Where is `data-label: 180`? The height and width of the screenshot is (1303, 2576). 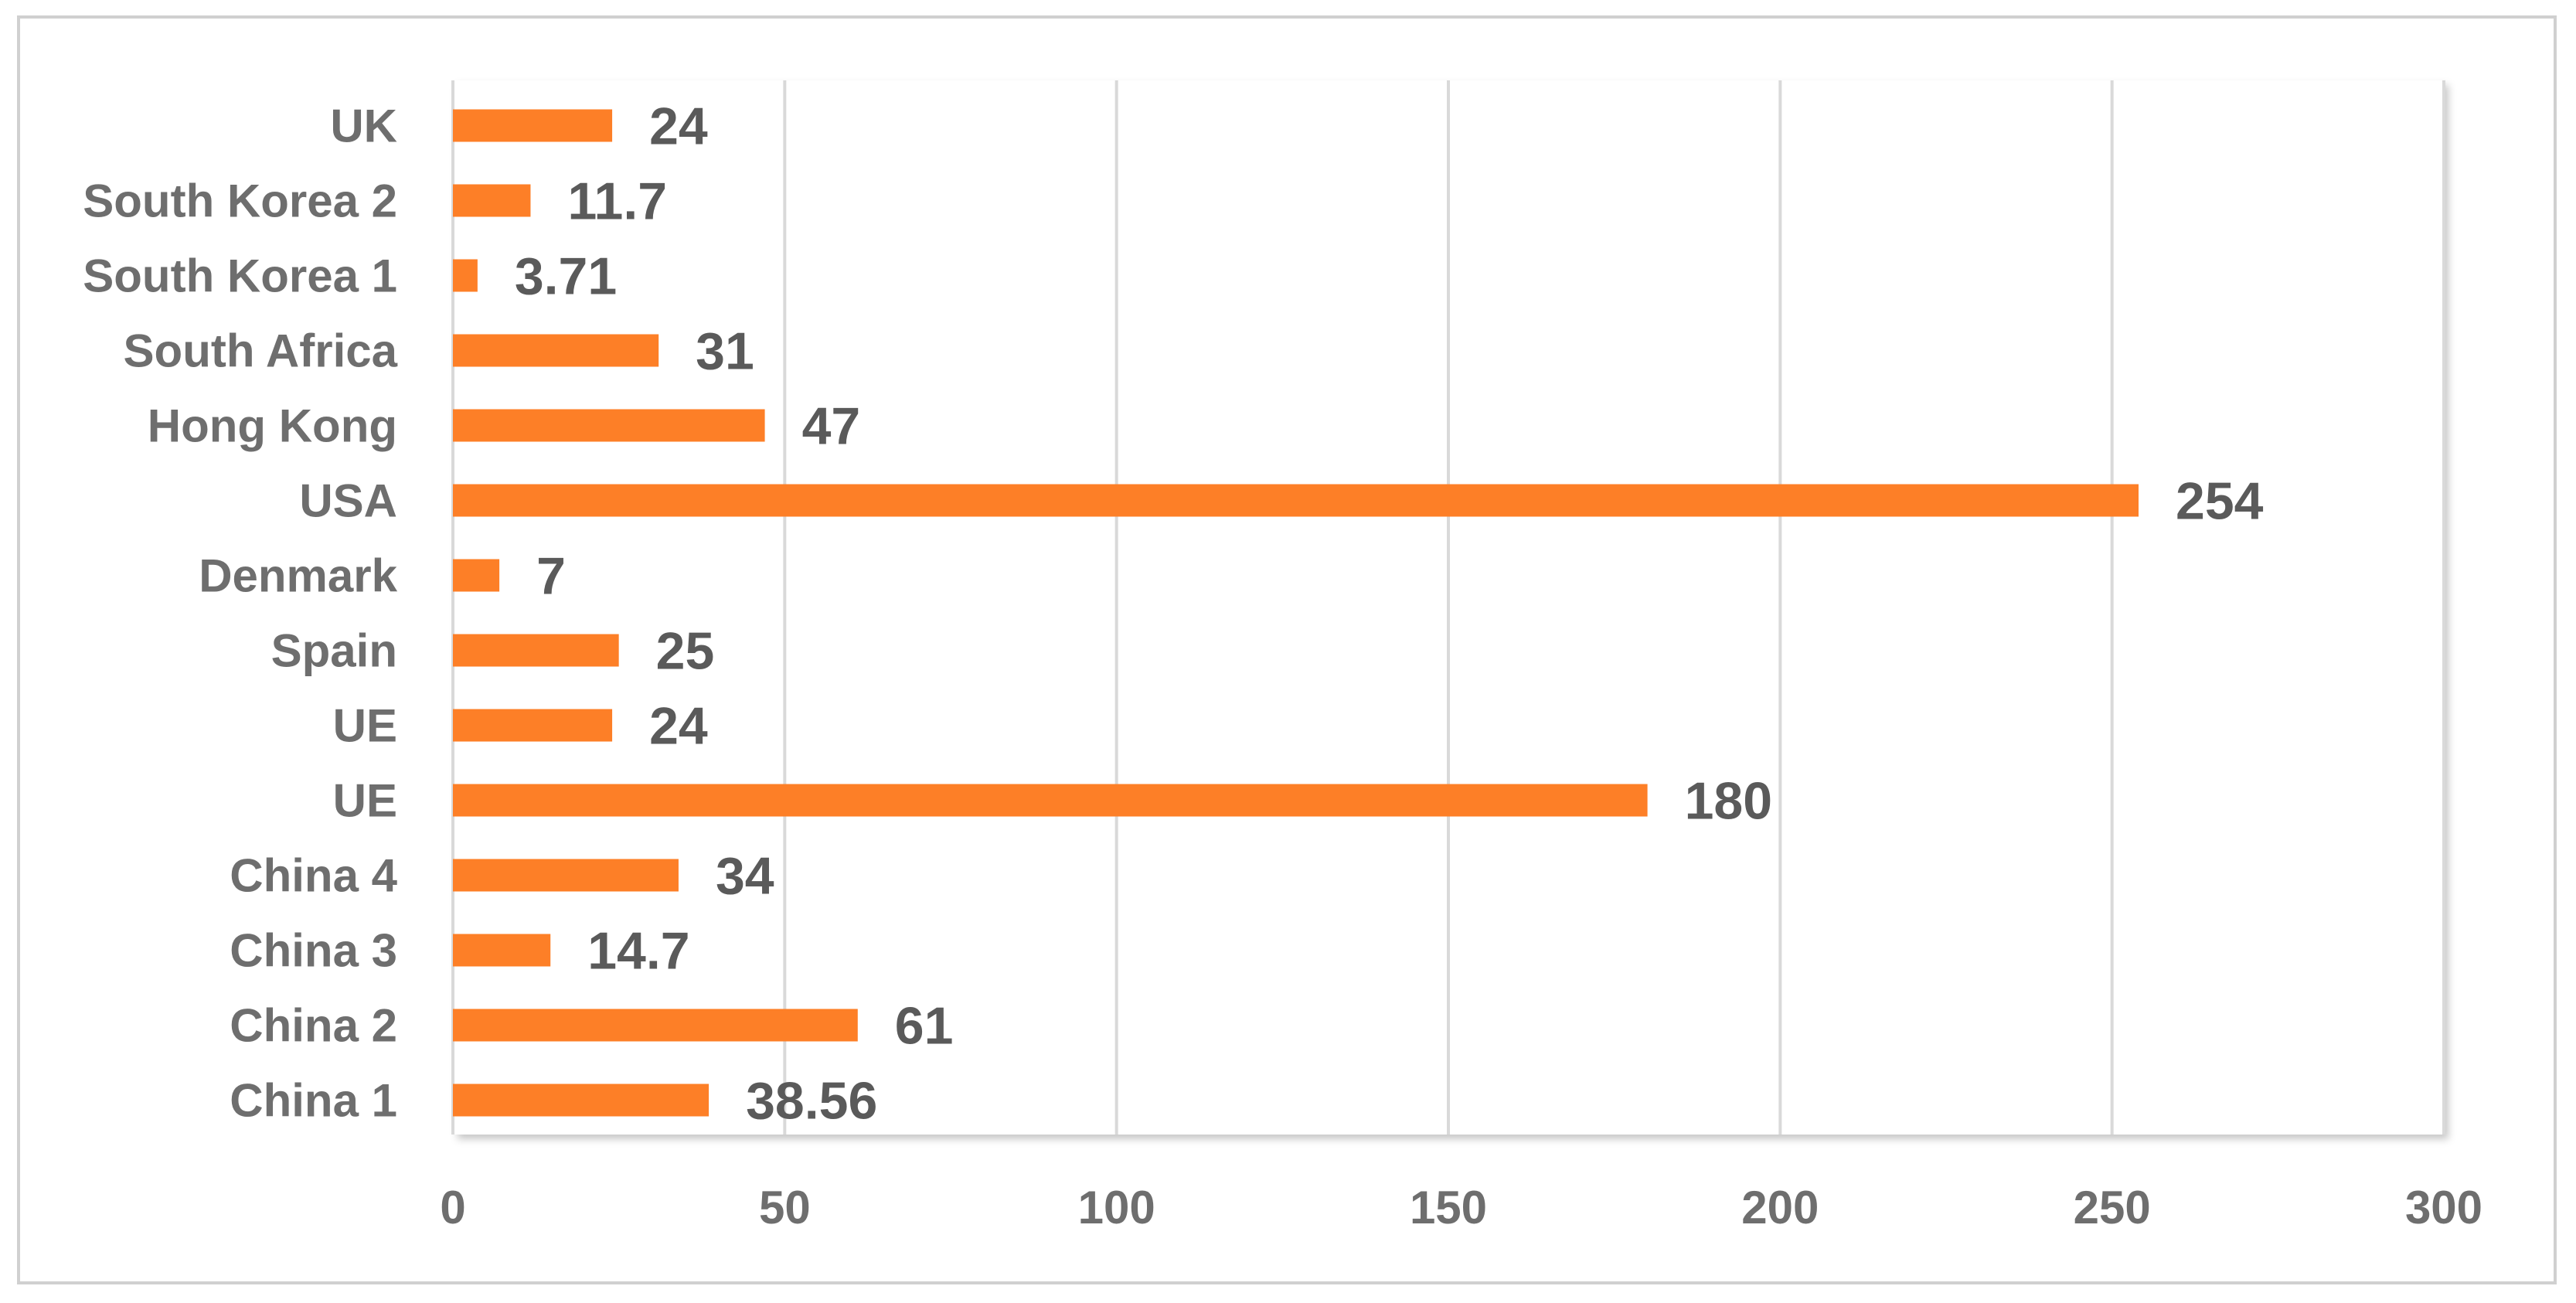
data-label: 180 is located at coordinates (1728, 801).